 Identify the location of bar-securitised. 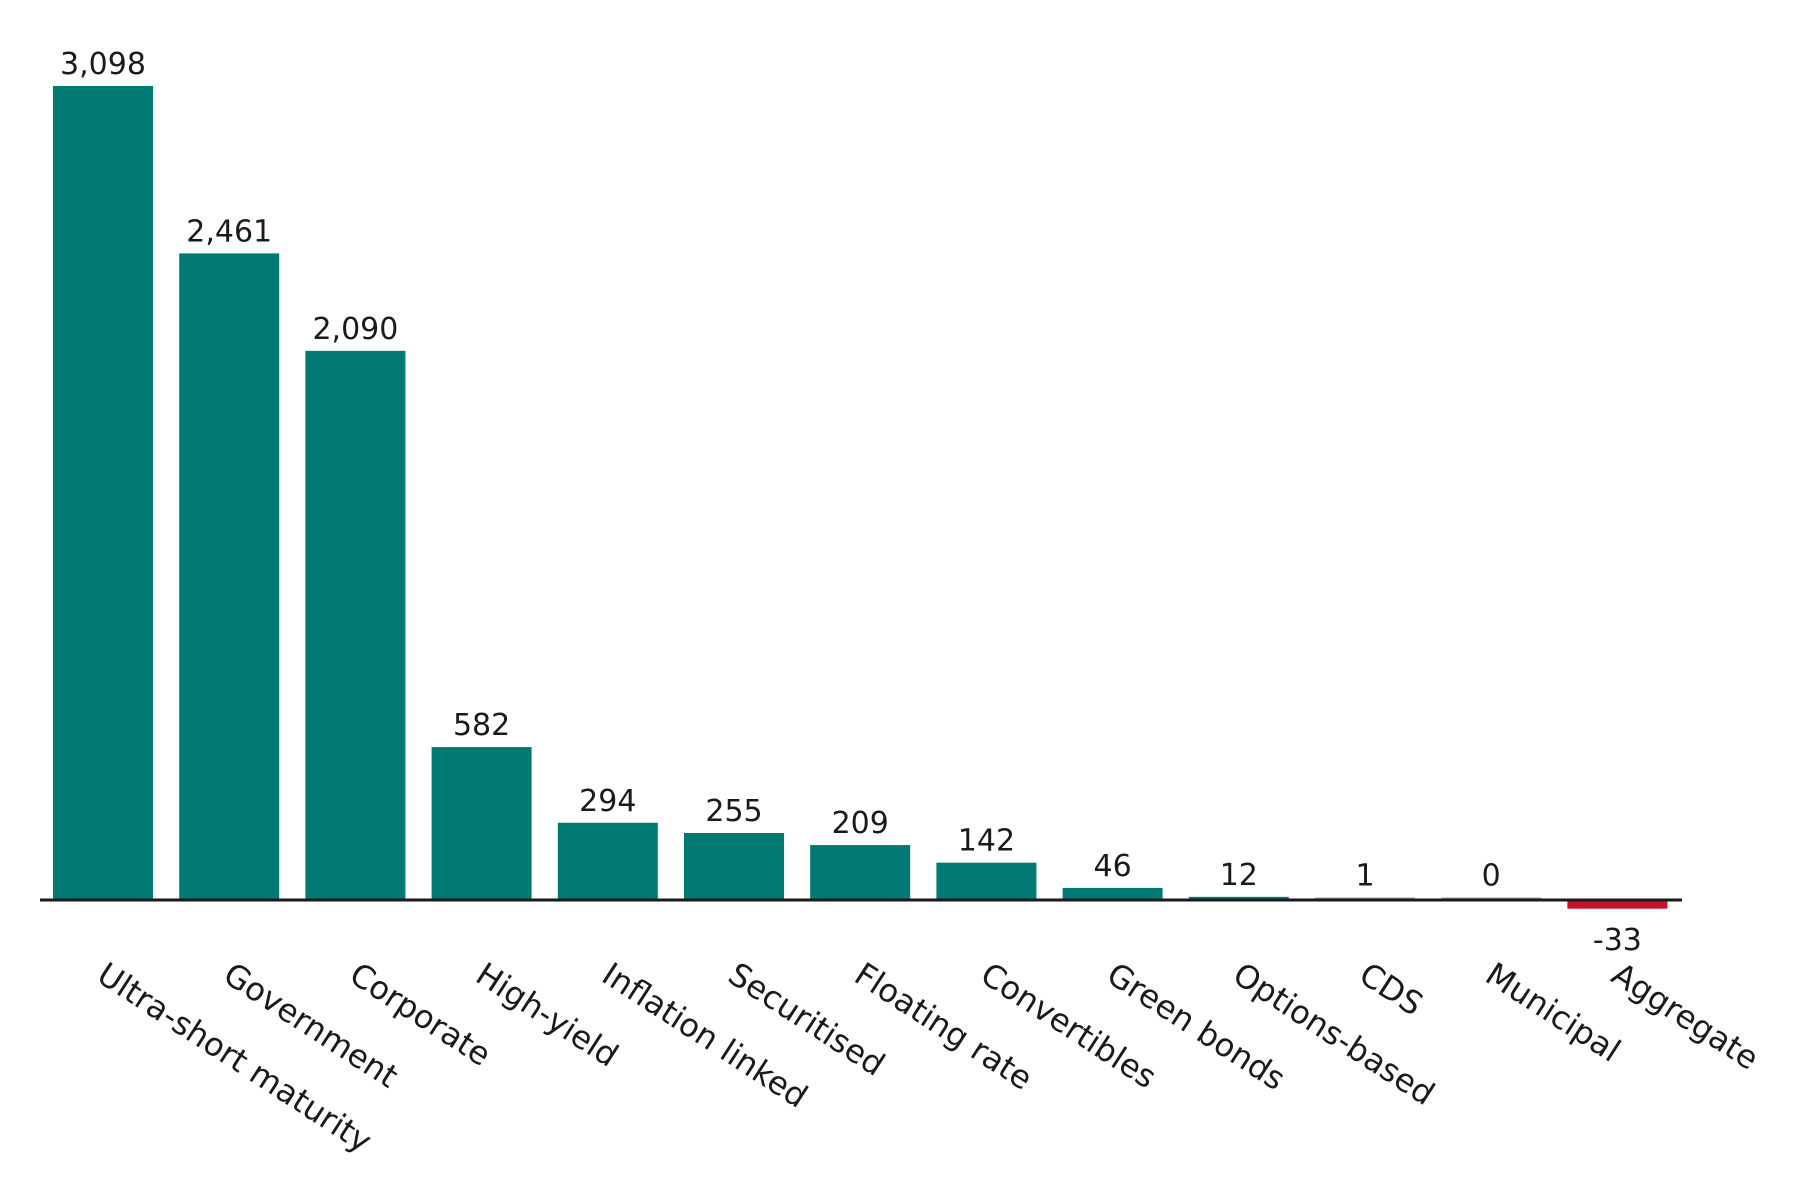
(734, 866).